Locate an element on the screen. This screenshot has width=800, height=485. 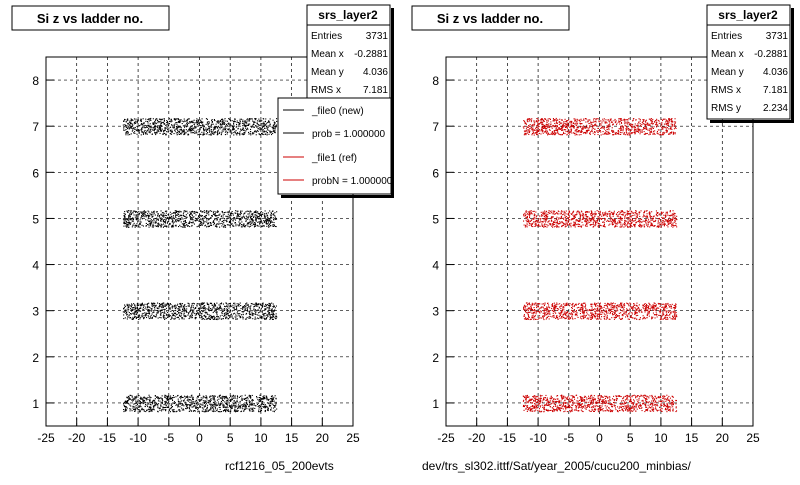
left-stats-value: 7.181 is located at coordinates (375, 90).